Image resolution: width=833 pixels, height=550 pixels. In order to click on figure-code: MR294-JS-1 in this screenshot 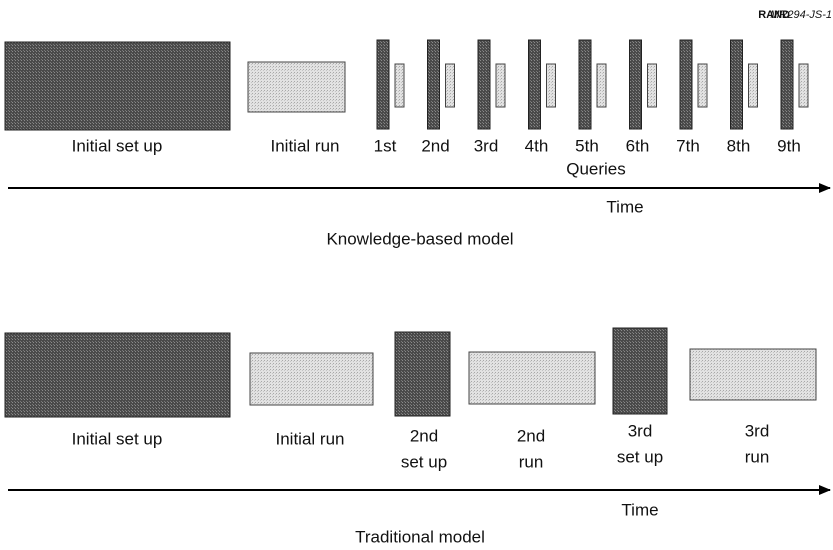, I will do `click(801, 15)`.